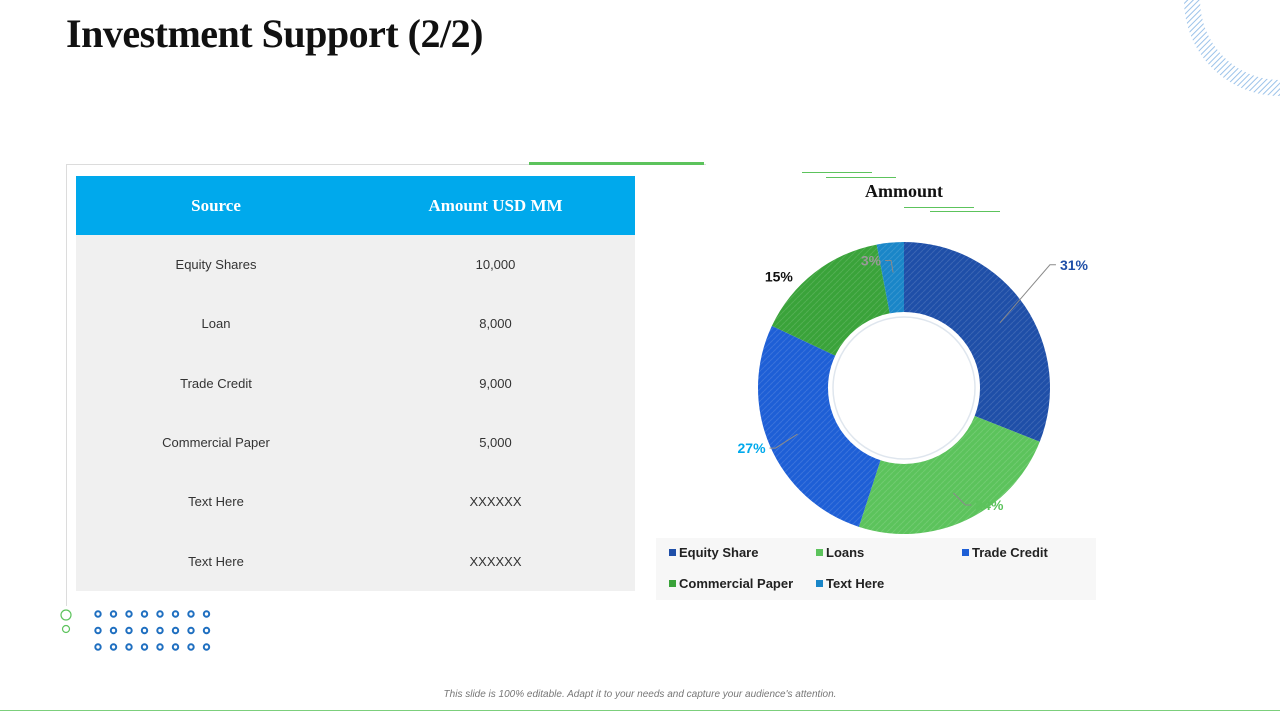 Image resolution: width=1280 pixels, height=720 pixels. I want to click on table-row: Commercial Paper 5,000, so click(355, 442).